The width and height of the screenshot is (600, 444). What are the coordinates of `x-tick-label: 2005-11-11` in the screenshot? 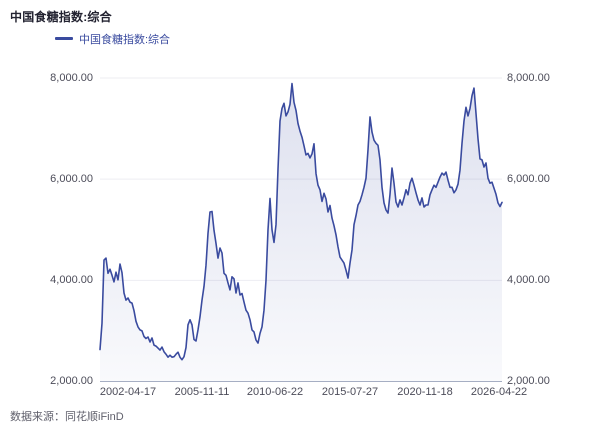 It's located at (202, 392).